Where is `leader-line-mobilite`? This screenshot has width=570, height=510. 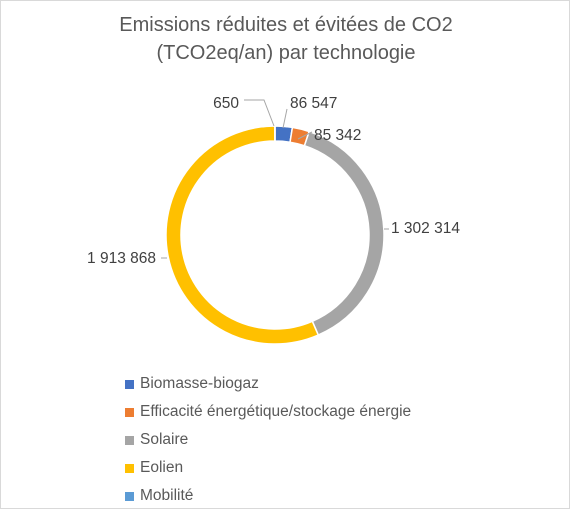
leader-line-mobilite is located at coordinates (259, 113).